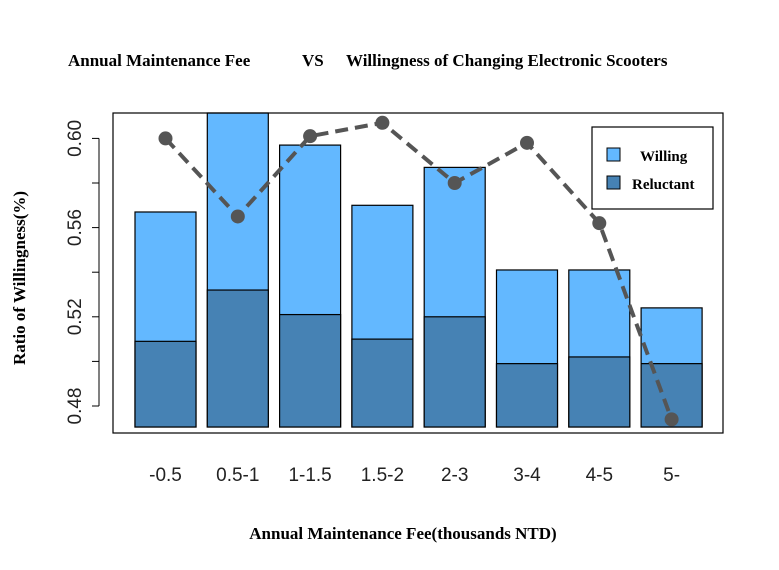 Image resolution: width=779 pixels, height=570 pixels. What do you see at coordinates (402, 533) in the screenshot?
I see `x-axis-label: Annual Maintenance Fee(thousands NTD)` at bounding box center [402, 533].